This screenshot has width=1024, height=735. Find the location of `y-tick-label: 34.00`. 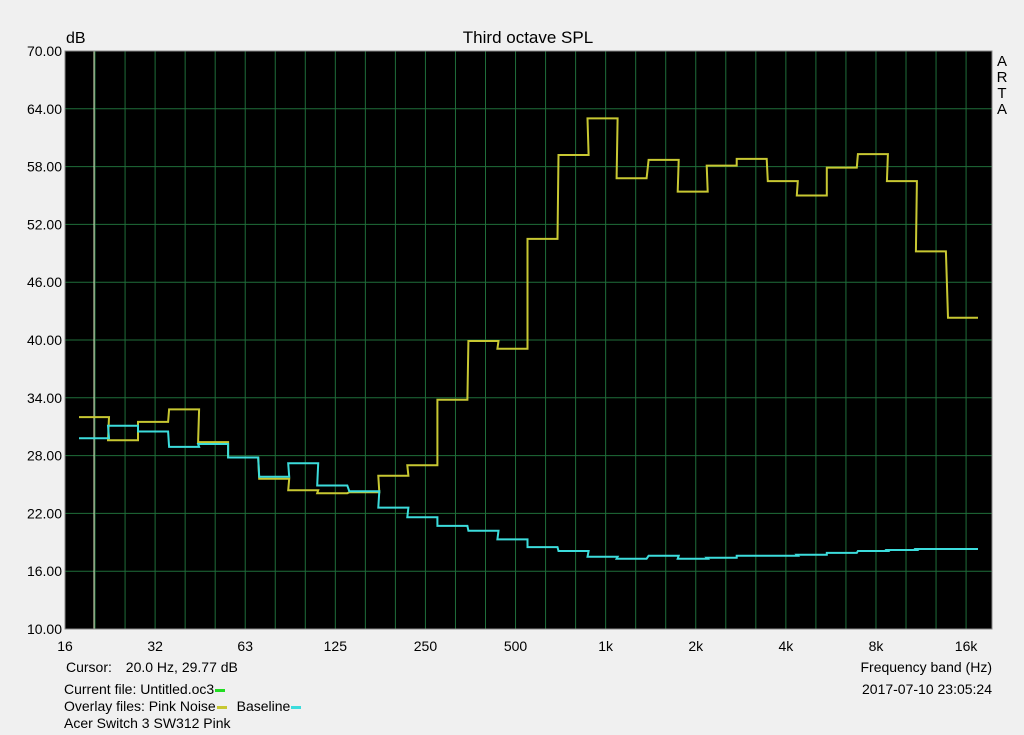

y-tick-label: 34.00 is located at coordinates (44, 398).